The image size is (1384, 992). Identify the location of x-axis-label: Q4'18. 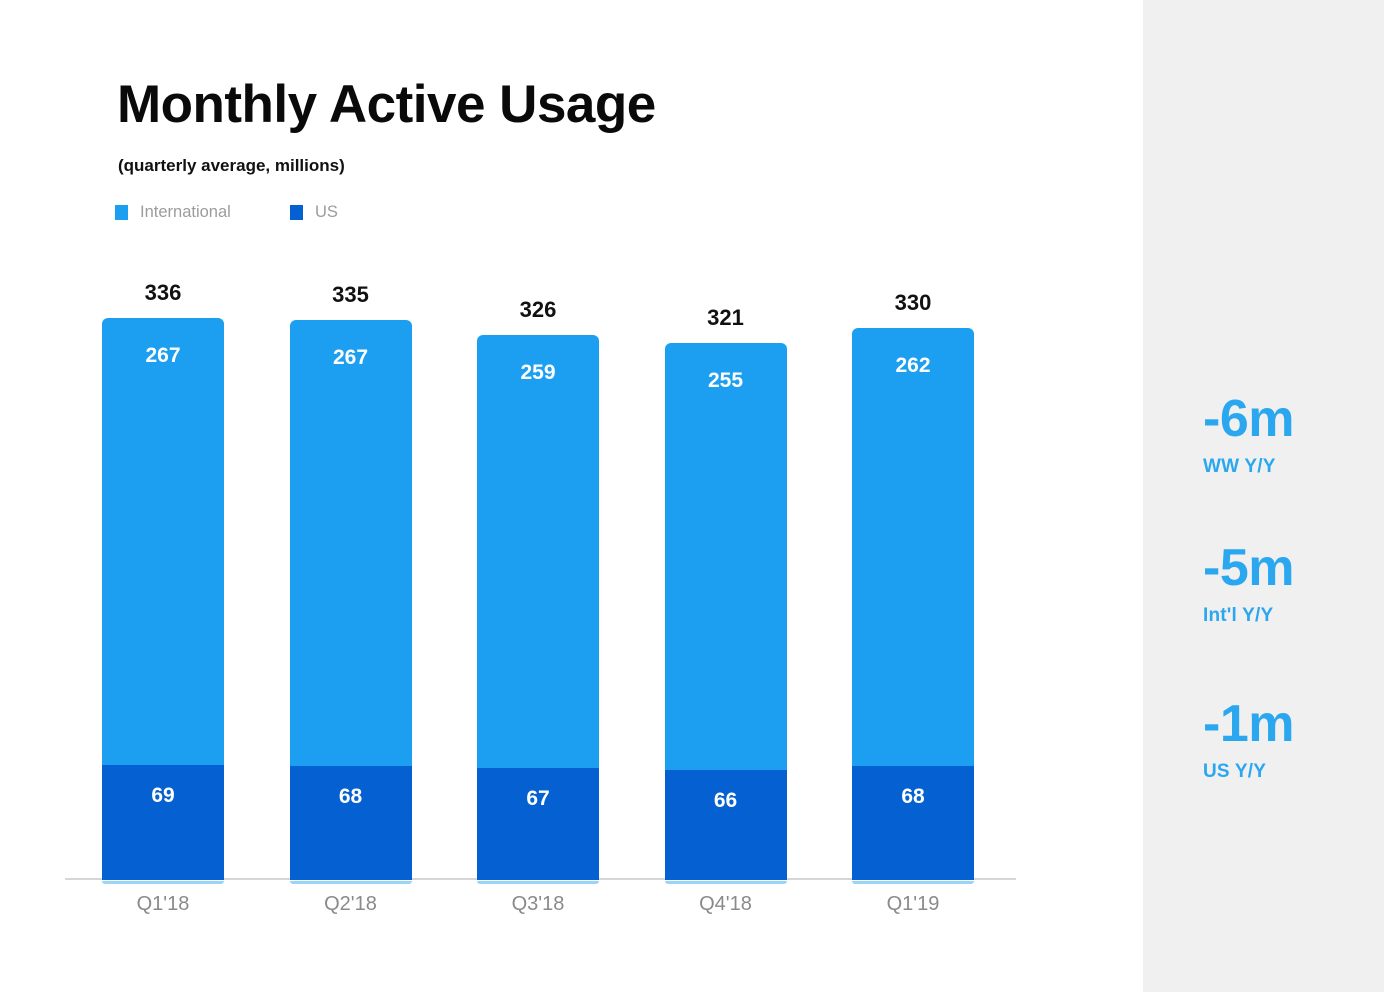
(725, 904).